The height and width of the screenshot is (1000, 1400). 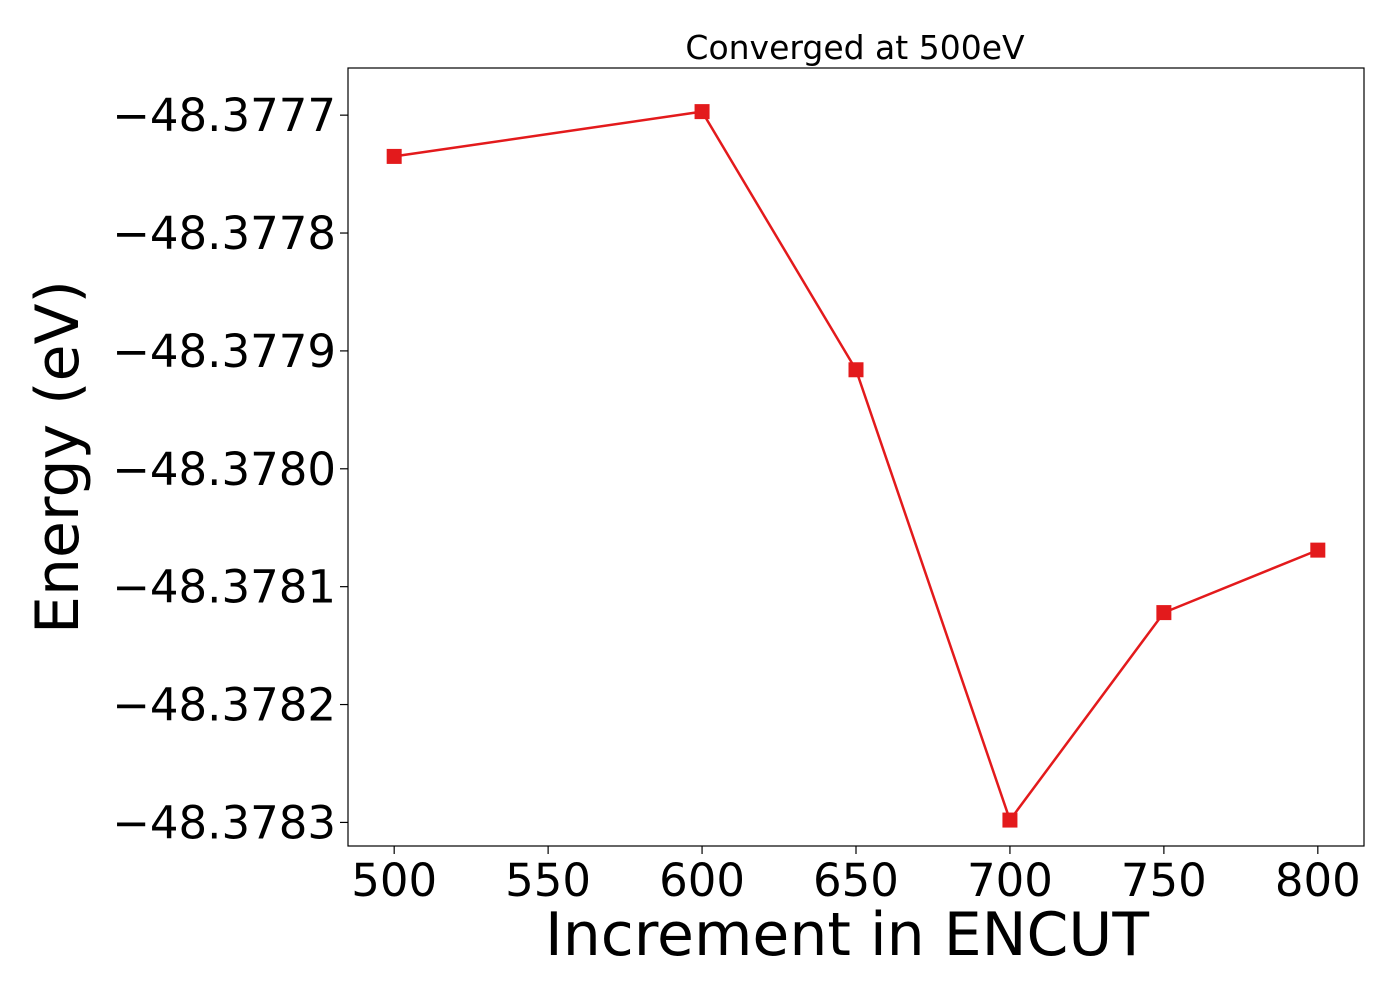 What do you see at coordinates (548, 880) in the screenshot?
I see `x-tick-label: 550` at bounding box center [548, 880].